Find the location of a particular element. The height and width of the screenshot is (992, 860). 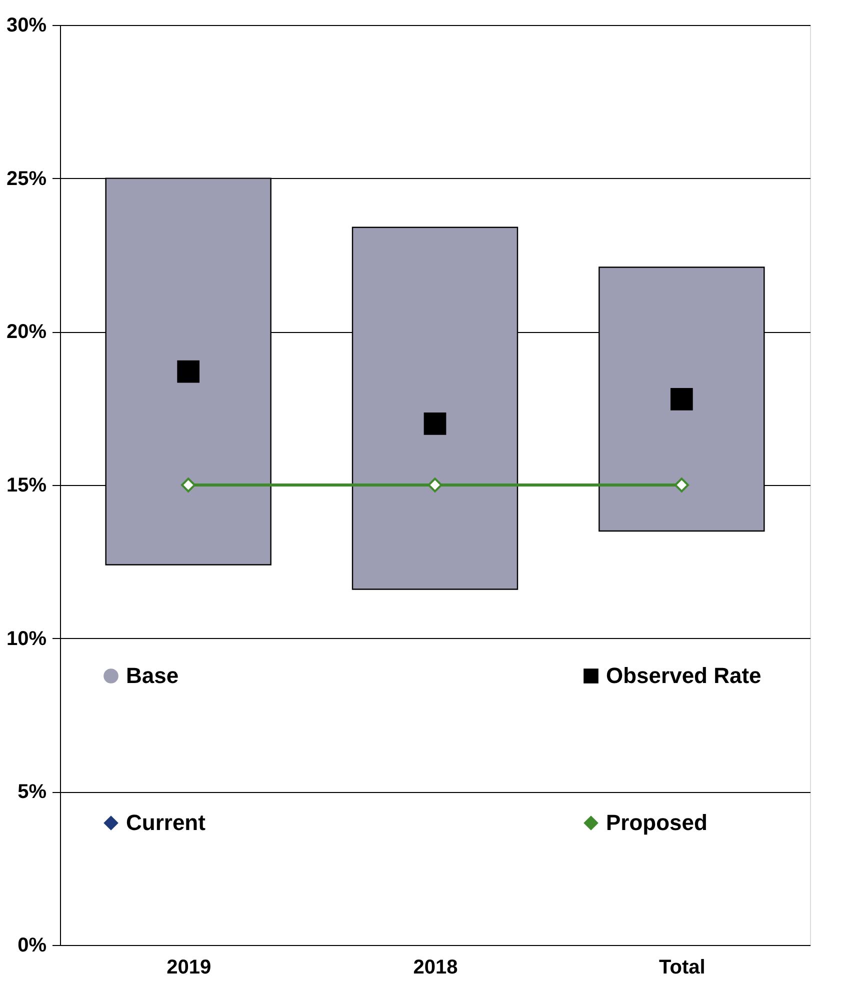

legend-label: Current is located at coordinates (166, 822).